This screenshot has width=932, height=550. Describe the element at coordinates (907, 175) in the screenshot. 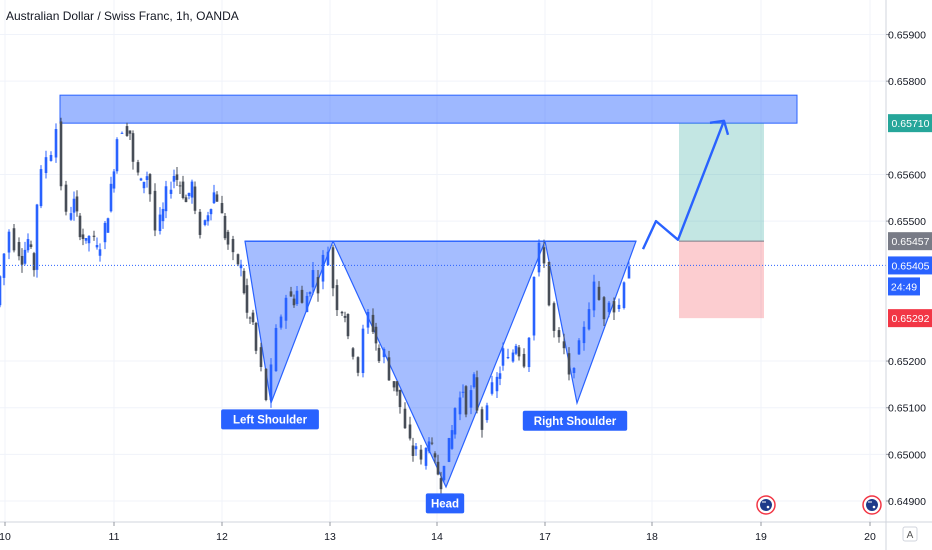

I see `price-tick-label: 0.65600` at that location.